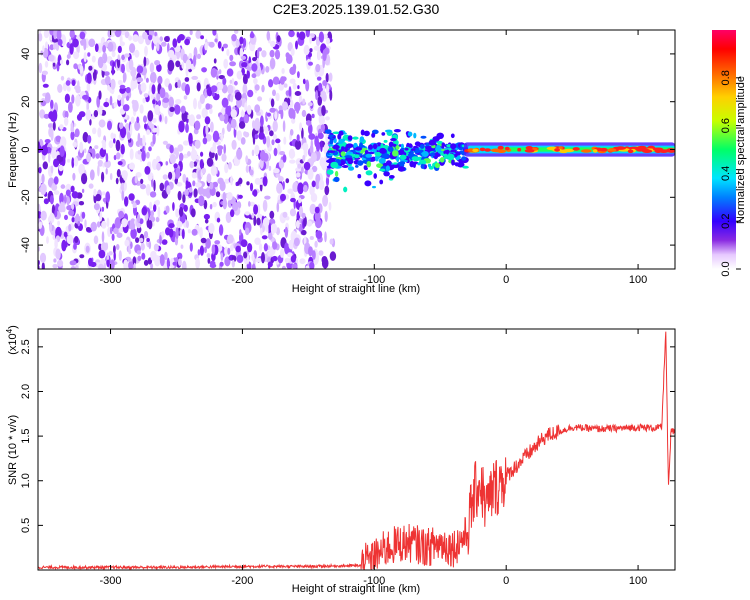 The height and width of the screenshot is (600, 750). I want to click on colorbar-label: Normalized spectral amplitude, so click(741, 150).